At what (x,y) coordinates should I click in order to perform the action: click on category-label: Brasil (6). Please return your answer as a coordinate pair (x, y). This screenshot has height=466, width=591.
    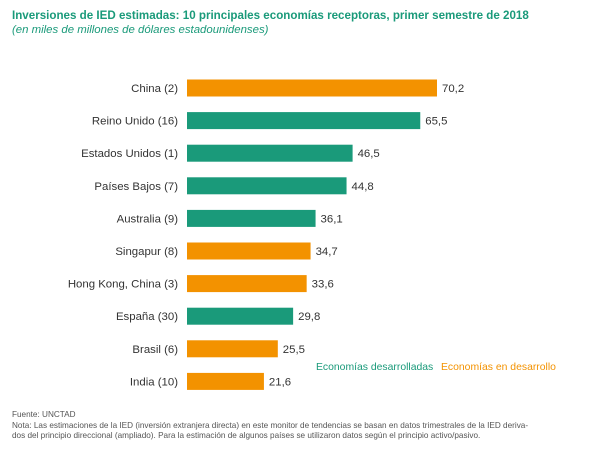
    Looking at the image, I should click on (155, 350).